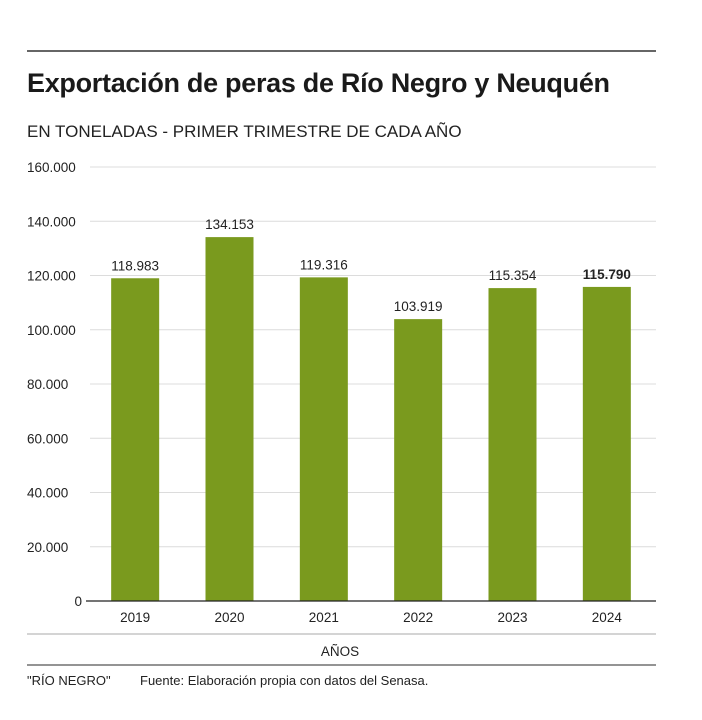 The image size is (702, 720). Describe the element at coordinates (69, 680) in the screenshot. I see `footer-credit: "RÍO NEGRO"` at that location.